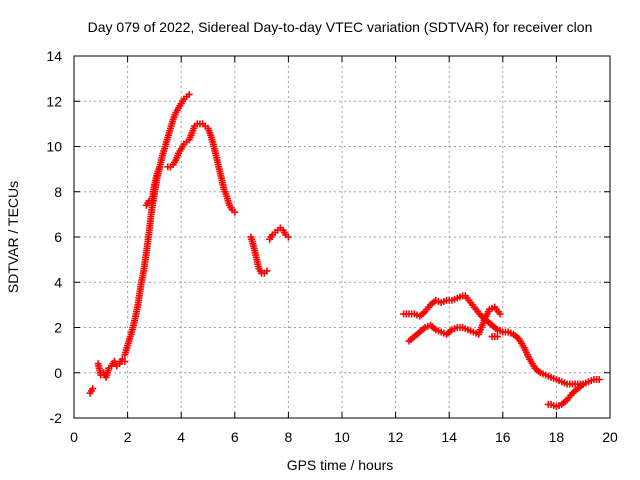 Image resolution: width=640 pixels, height=480 pixels. I want to click on y-tick-label: 6, so click(58, 237).